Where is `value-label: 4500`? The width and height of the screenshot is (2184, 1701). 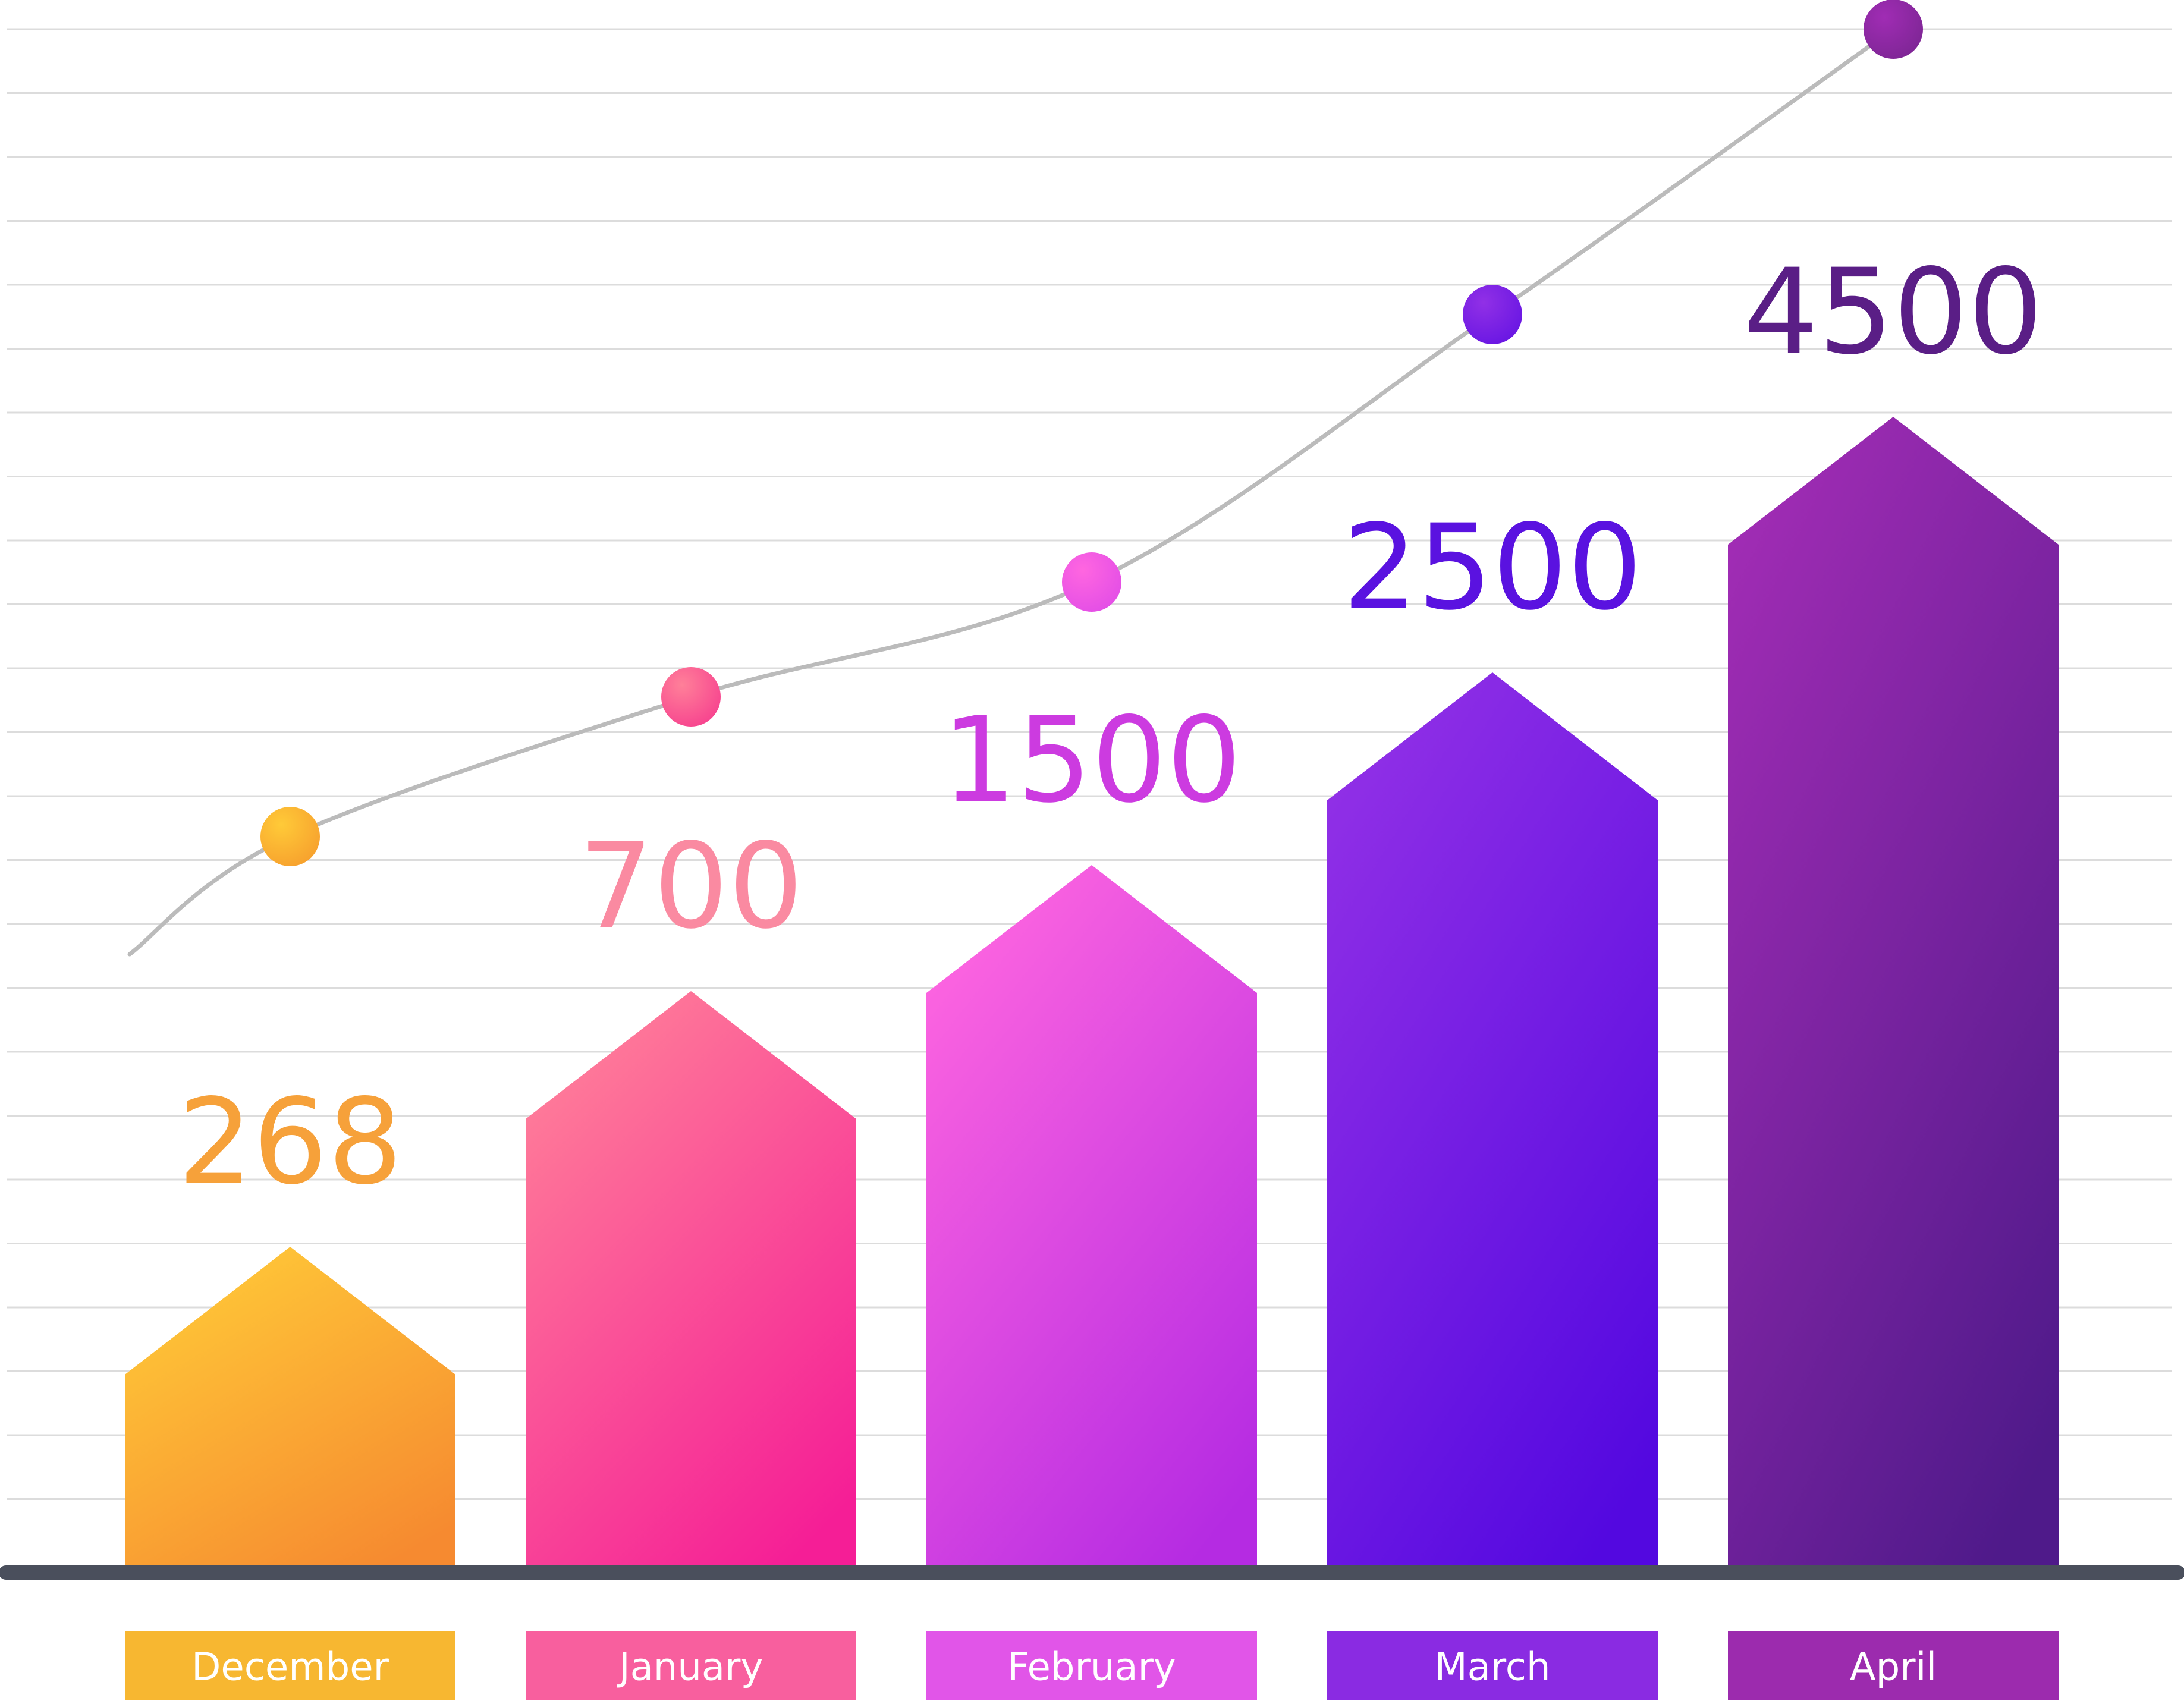 value-label: 4500 is located at coordinates (1893, 312).